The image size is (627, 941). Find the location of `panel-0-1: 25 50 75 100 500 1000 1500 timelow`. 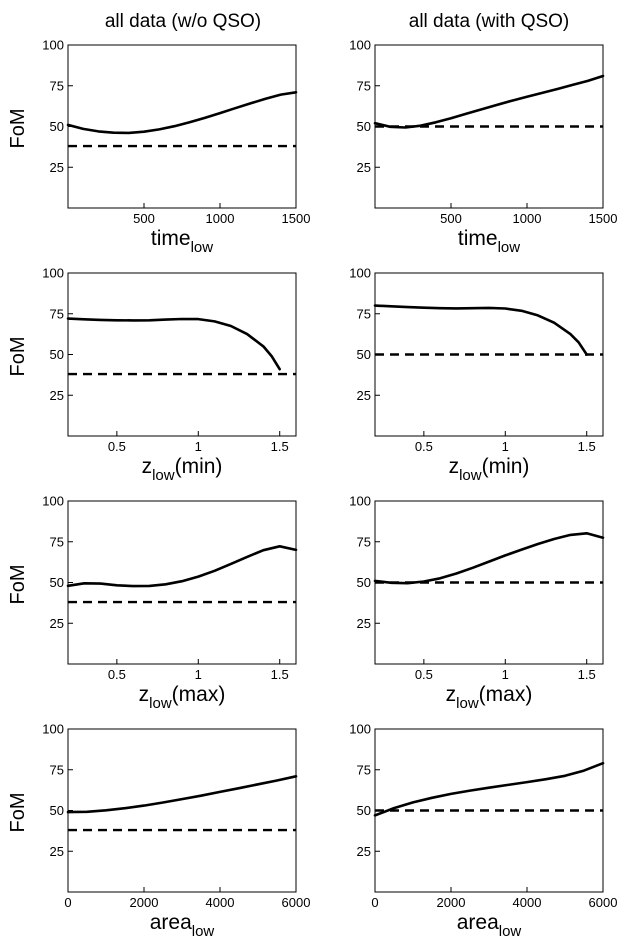

panel-0-1: 25 50 75 100 500 1000 1500 timelow is located at coordinates (483, 147).